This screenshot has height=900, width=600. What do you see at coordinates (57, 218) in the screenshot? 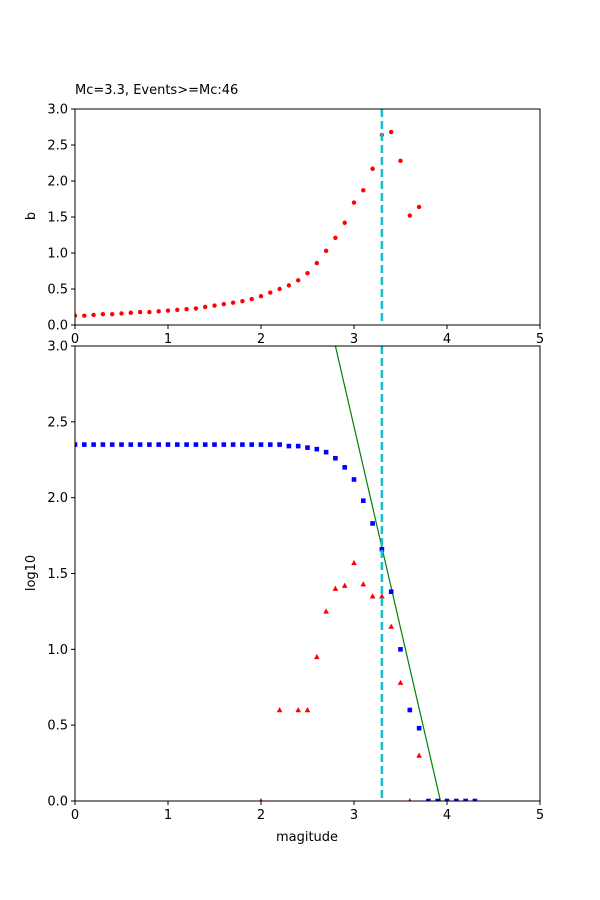
I see `y-tick-label: 1.5` at bounding box center [57, 218].